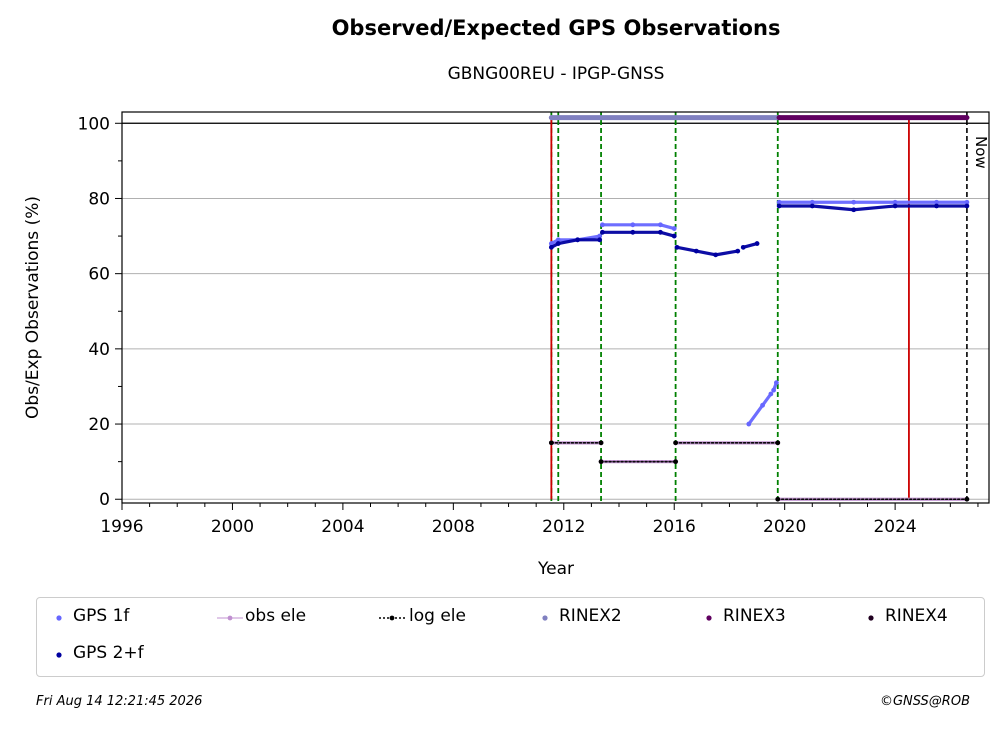 This screenshot has width=1008, height=734. What do you see at coordinates (99, 350) in the screenshot?
I see `y-tick-label: 40` at bounding box center [99, 350].